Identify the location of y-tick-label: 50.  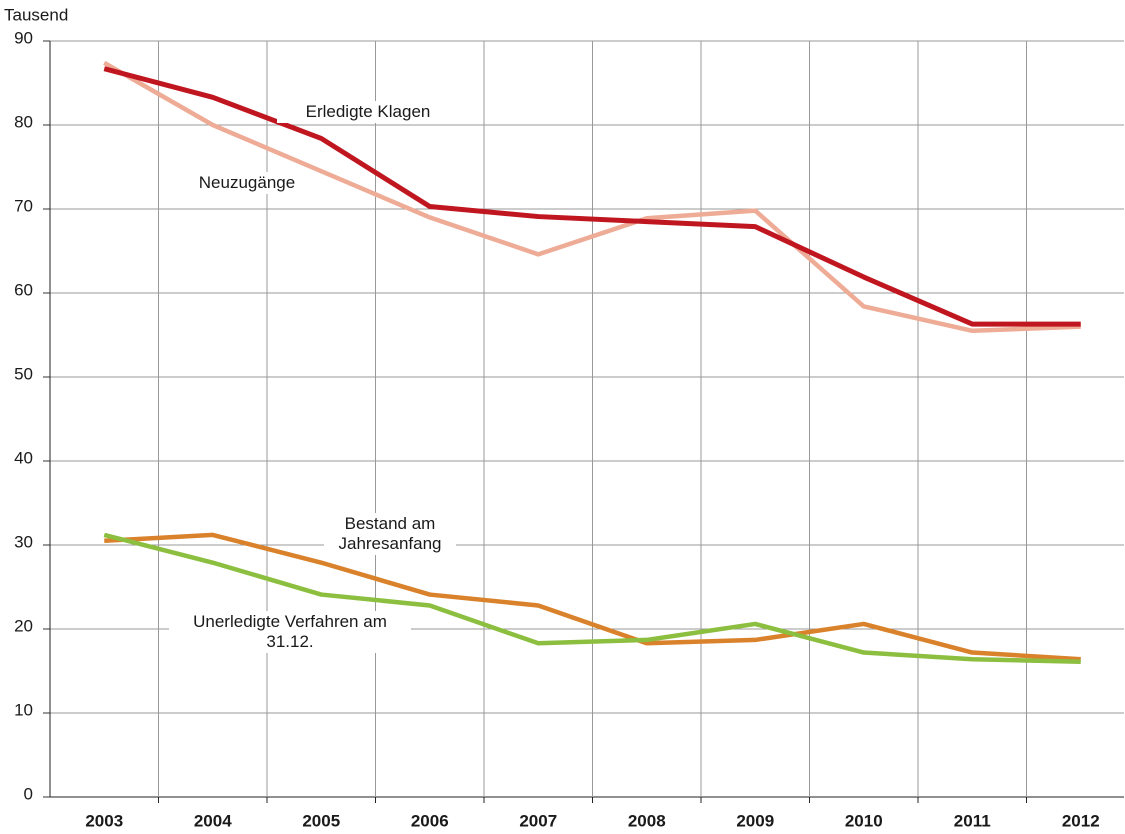
(23, 373).